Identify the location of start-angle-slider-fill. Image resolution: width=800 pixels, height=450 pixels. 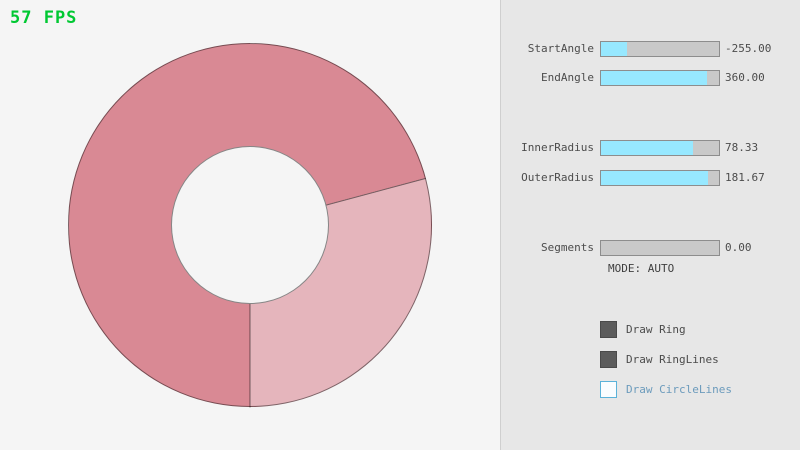
(614, 49).